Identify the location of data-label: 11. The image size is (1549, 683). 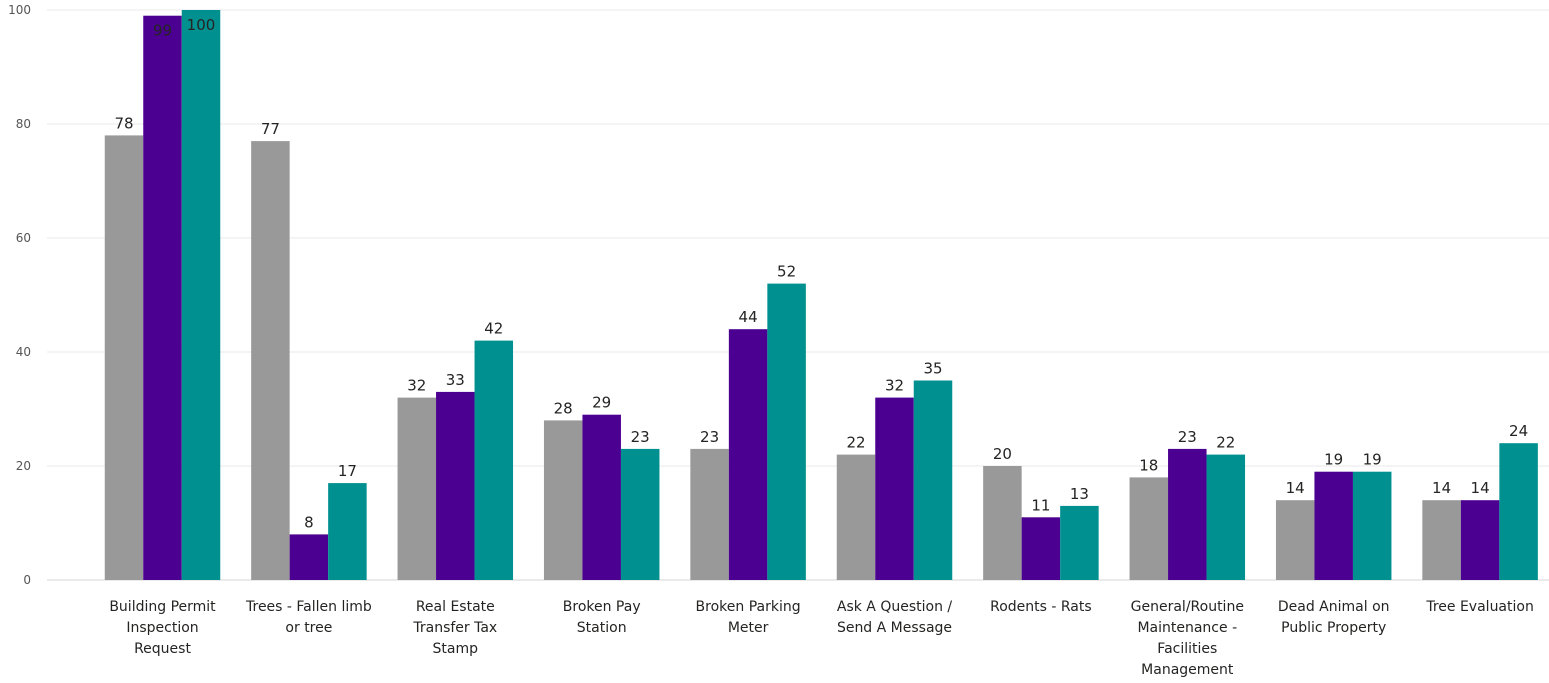
(1040, 505).